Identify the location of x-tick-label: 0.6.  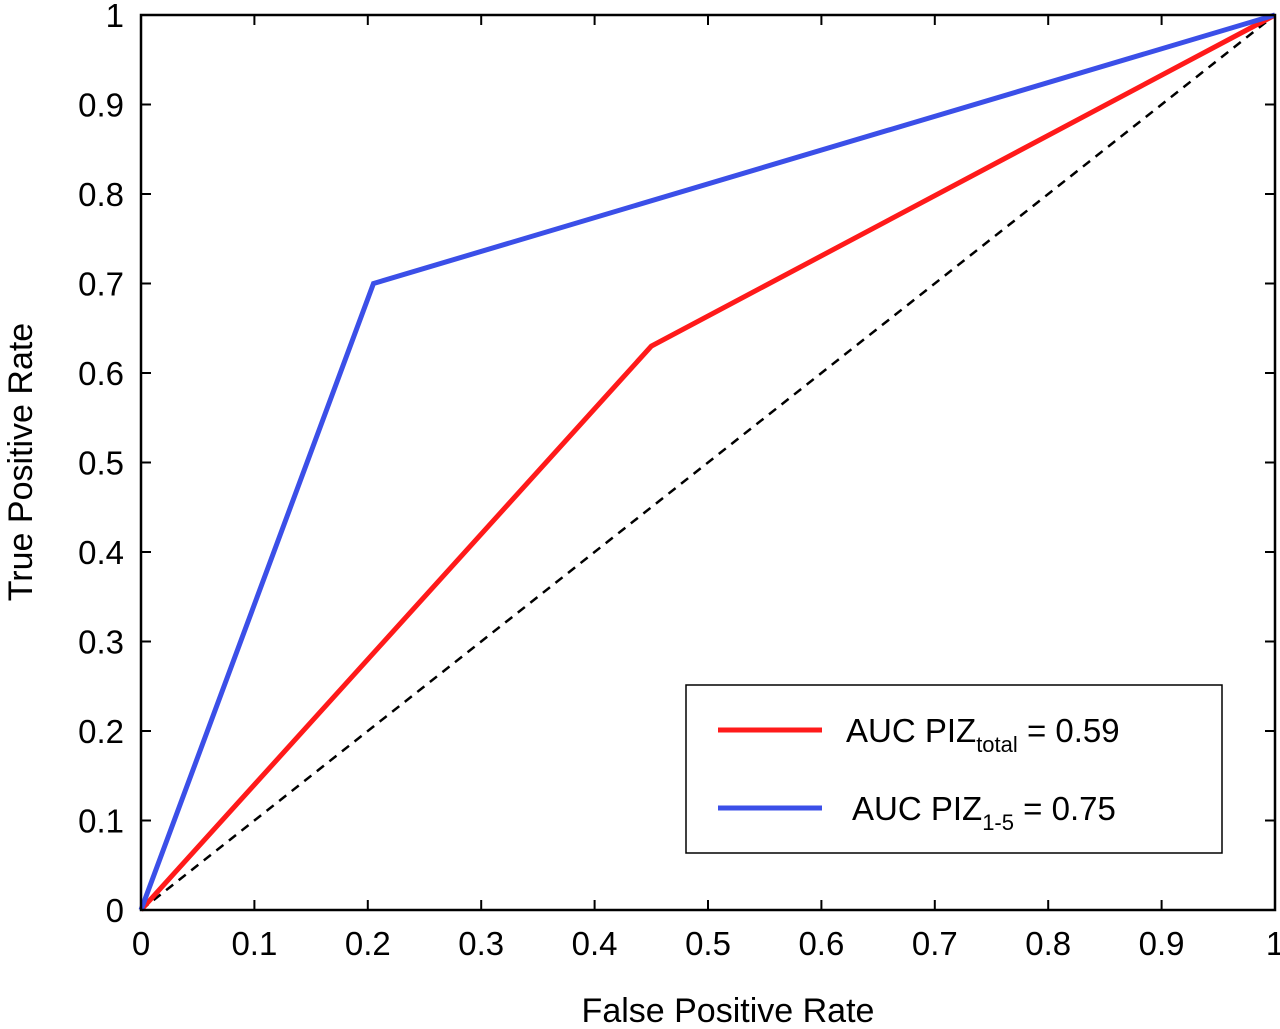
(821, 943).